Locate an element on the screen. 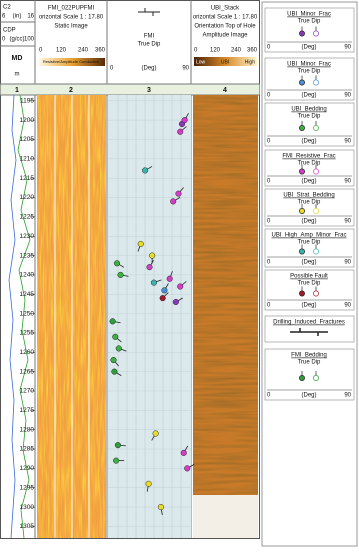 Image resolution: width=359 pixels, height=555 pixels. depth-label: 1245 is located at coordinates (27, 294).